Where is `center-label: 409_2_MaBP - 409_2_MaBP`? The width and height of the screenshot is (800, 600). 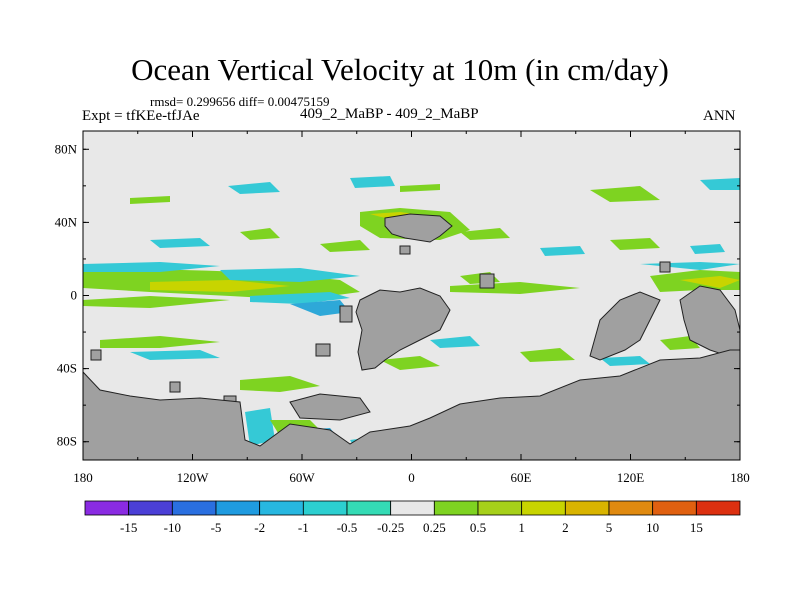
center-label: 409_2_MaBP - 409_2_MaBP is located at coordinates (389, 114).